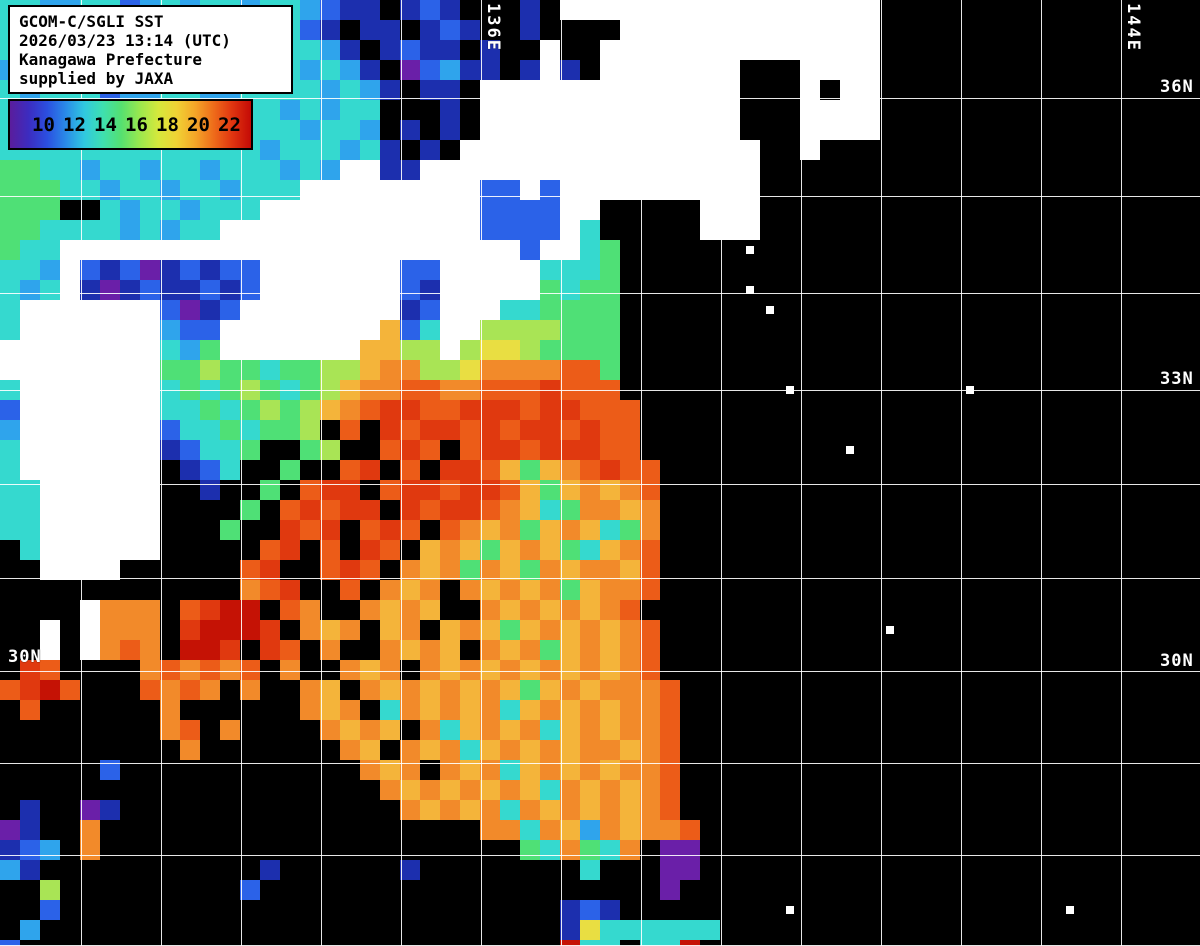  Describe the element at coordinates (167, 124) in the screenshot. I see `colorbar-tick-18: 18` at that location.